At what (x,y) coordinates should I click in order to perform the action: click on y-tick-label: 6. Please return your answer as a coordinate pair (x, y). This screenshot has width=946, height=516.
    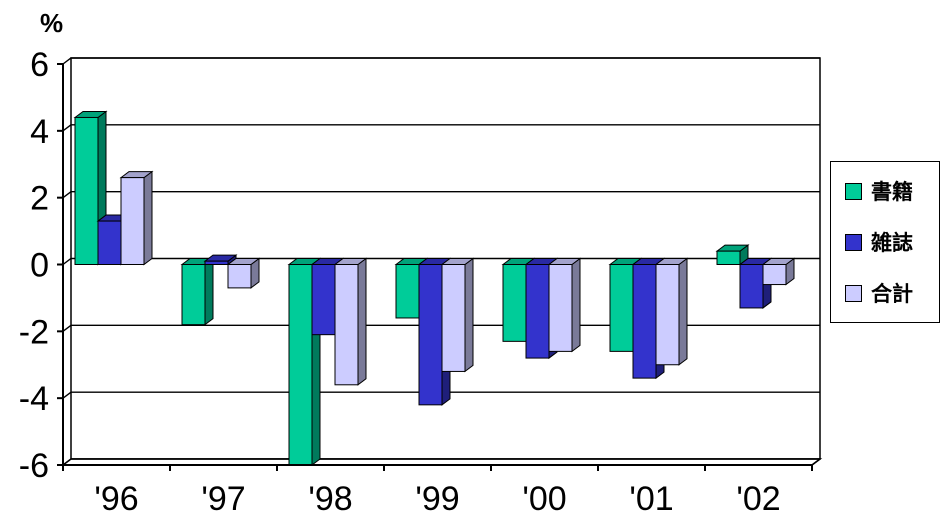
    Looking at the image, I should click on (39, 65).